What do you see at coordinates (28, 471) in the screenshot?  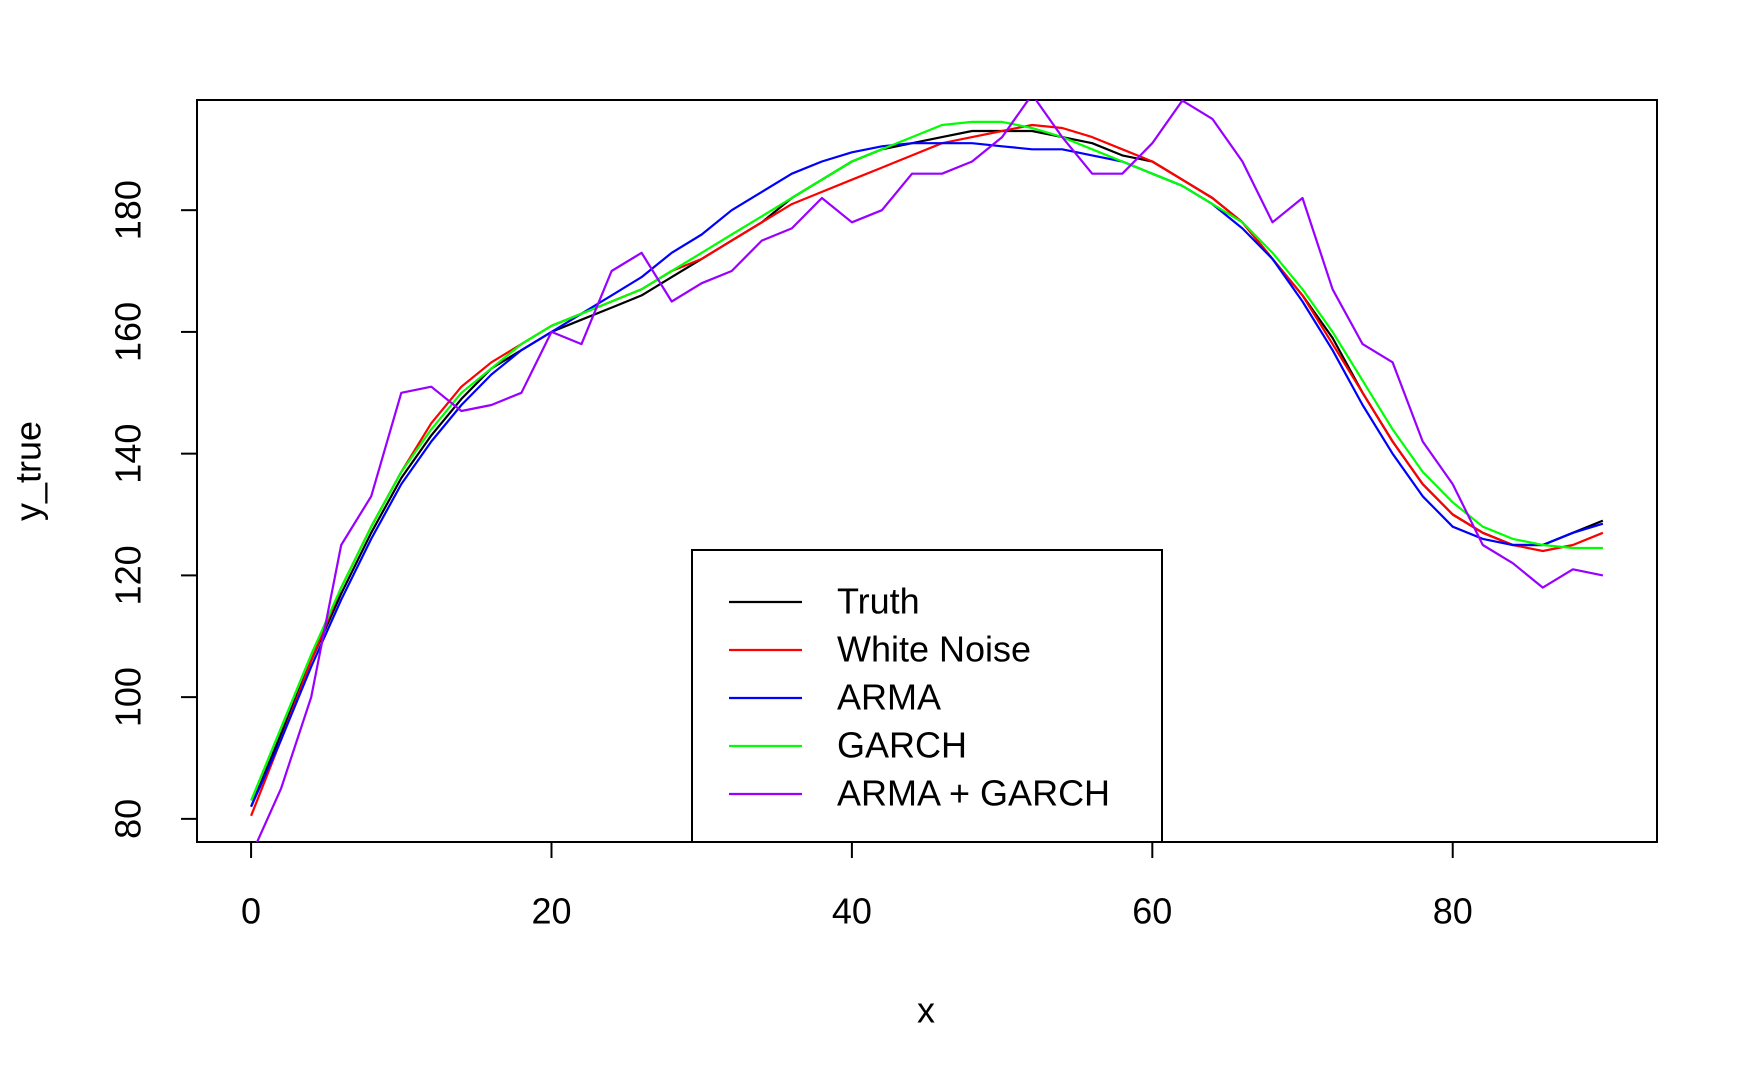 I see `y-axis-label: y_true` at bounding box center [28, 471].